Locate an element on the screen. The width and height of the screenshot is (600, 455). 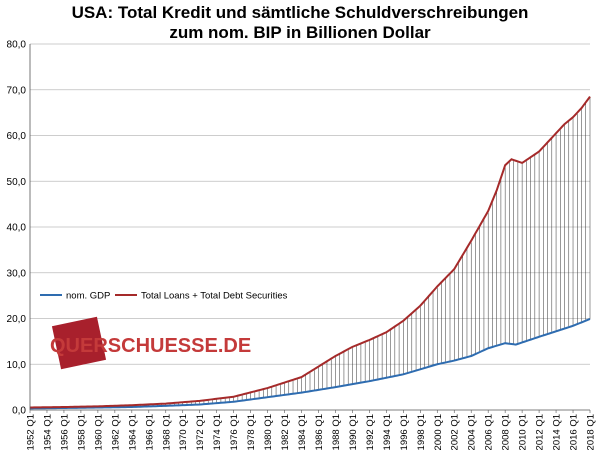
y-tick-label: 60,0 is located at coordinates (17, 136).